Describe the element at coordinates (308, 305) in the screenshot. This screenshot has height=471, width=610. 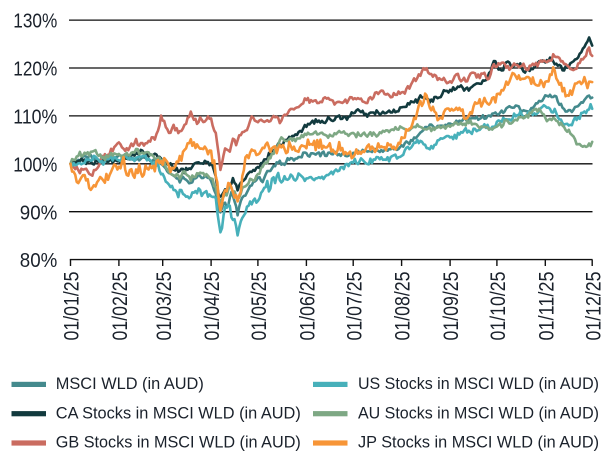
I see `svg-text: 01/06/25` at that location.